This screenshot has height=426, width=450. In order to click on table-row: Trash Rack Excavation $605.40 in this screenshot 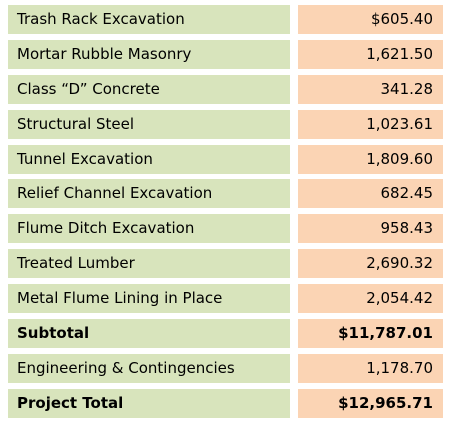, I will do `click(225, 19)`.